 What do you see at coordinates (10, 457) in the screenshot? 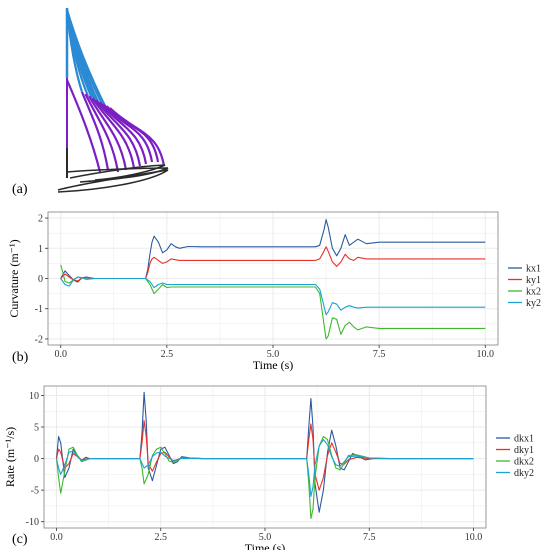
I see `y-axis-title: Rate (m⁻¹/s)` at bounding box center [10, 457].